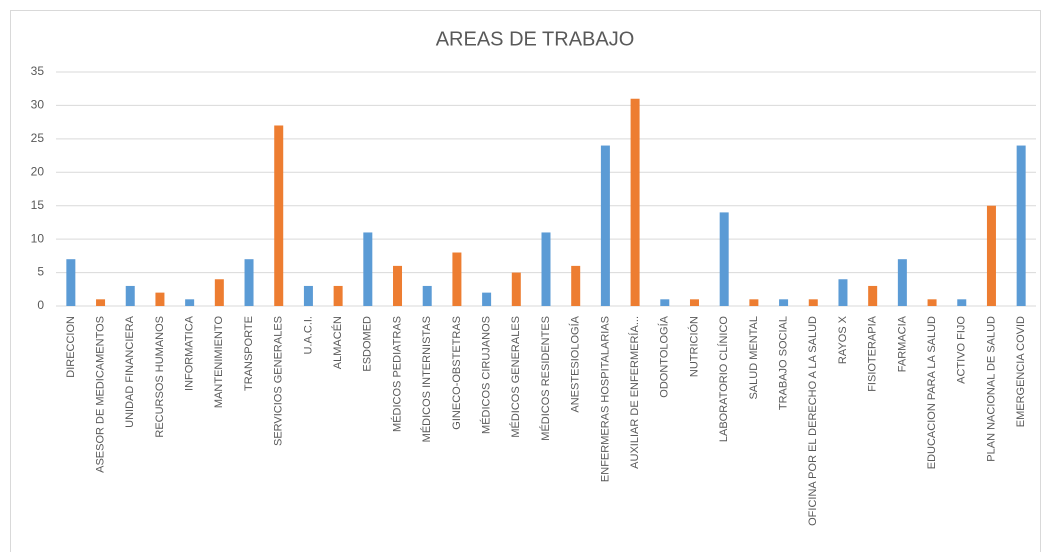 Image resolution: width=1045 pixels, height=552 pixels. What do you see at coordinates (457, 373) in the screenshot?
I see `x-tick-label: GINECO-OBSTETRAS` at bounding box center [457, 373].